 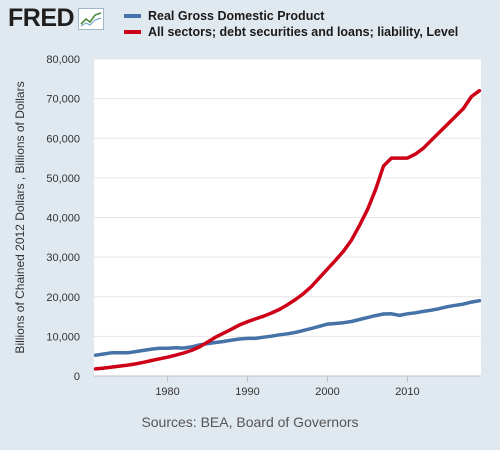 I want to click on legend-swatch-gdp, so click(x=132, y=16).